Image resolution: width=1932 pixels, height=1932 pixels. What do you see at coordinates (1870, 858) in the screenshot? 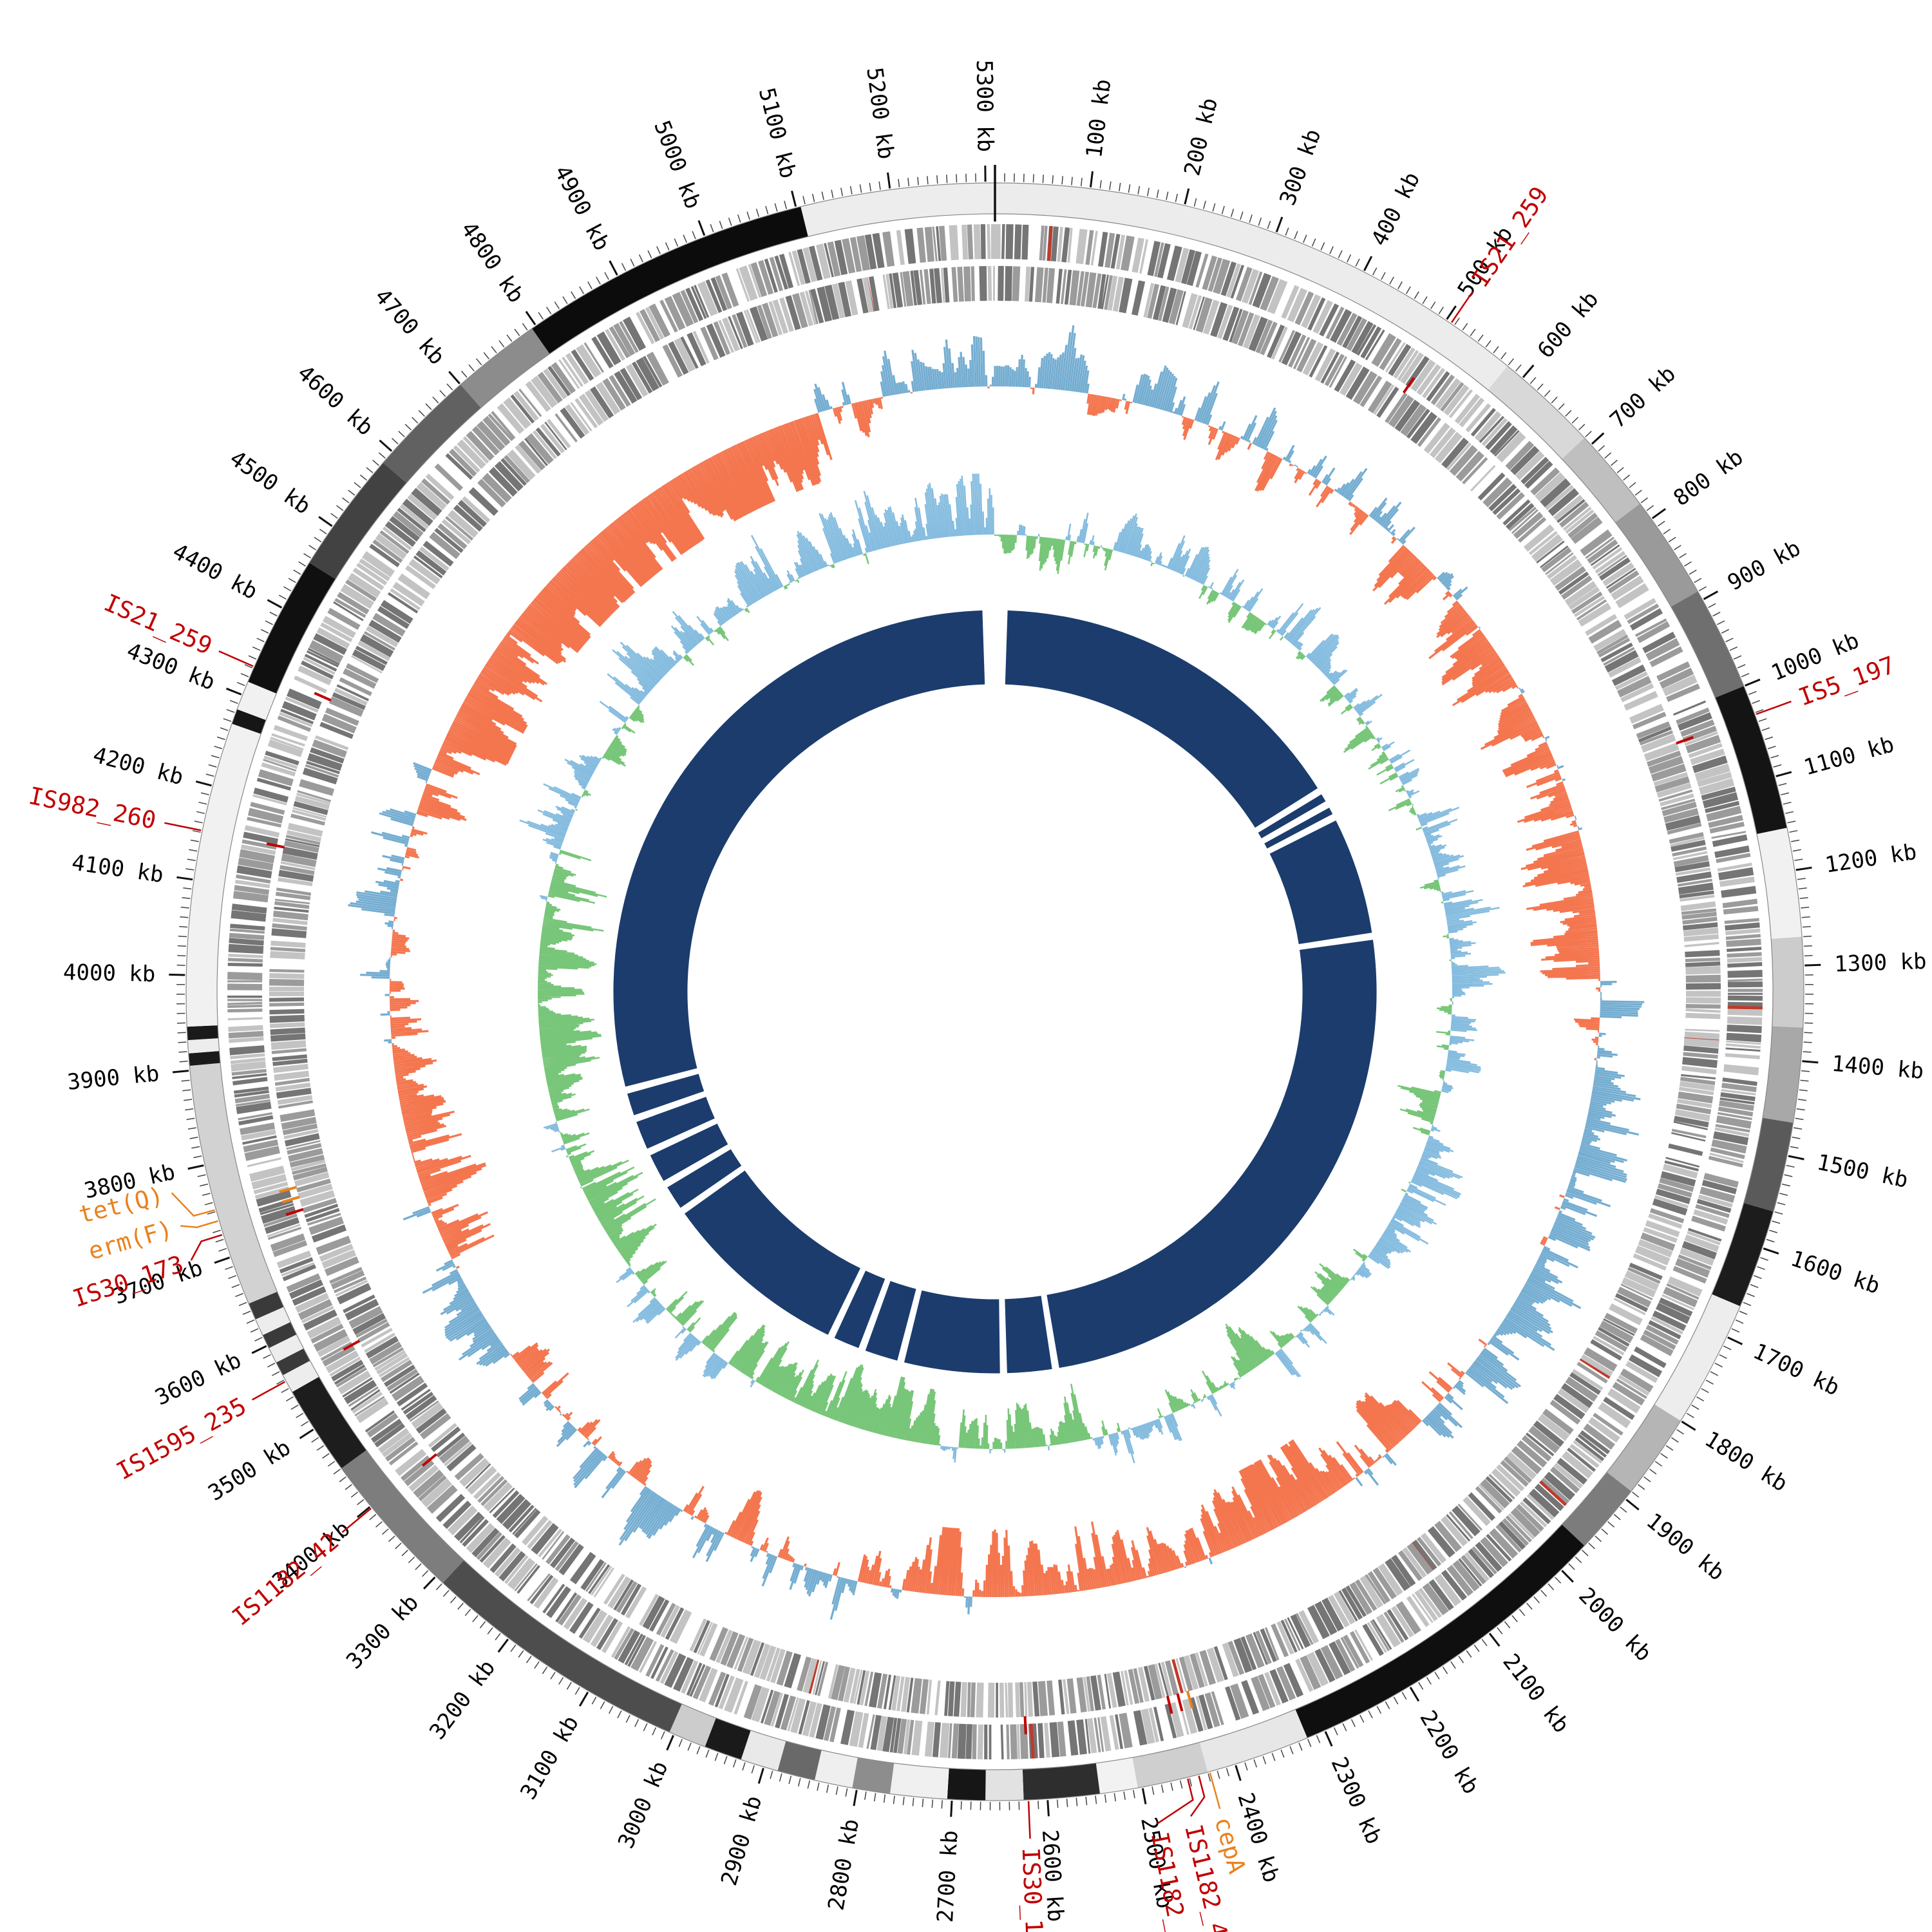
I see `tick-label: 1200 kb` at bounding box center [1870, 858].